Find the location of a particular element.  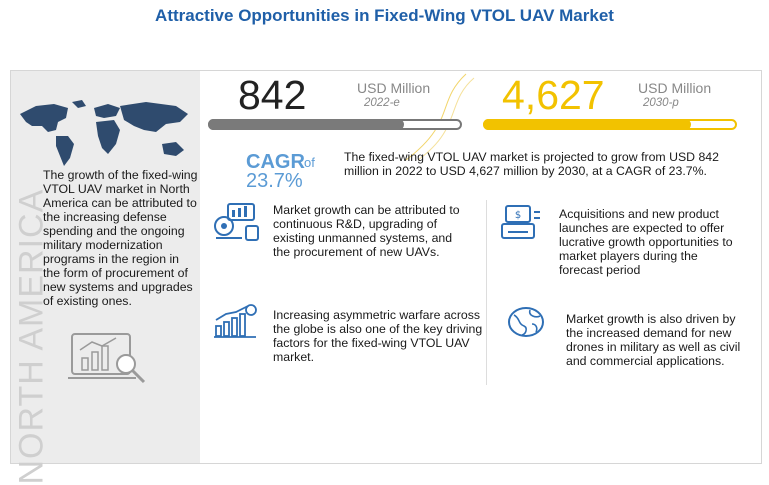

column-divider is located at coordinates (486, 292).